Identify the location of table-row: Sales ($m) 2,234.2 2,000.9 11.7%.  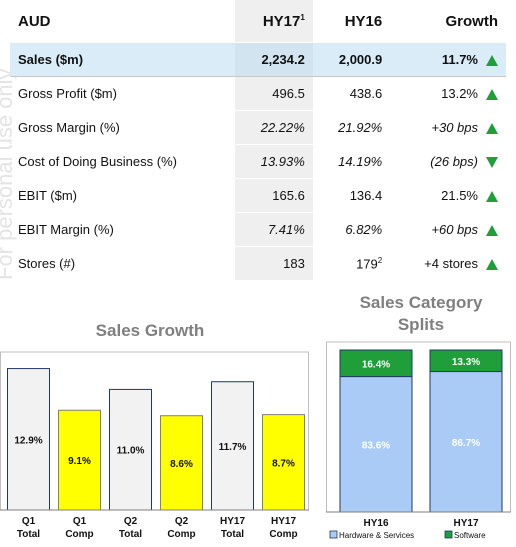
(258, 59).